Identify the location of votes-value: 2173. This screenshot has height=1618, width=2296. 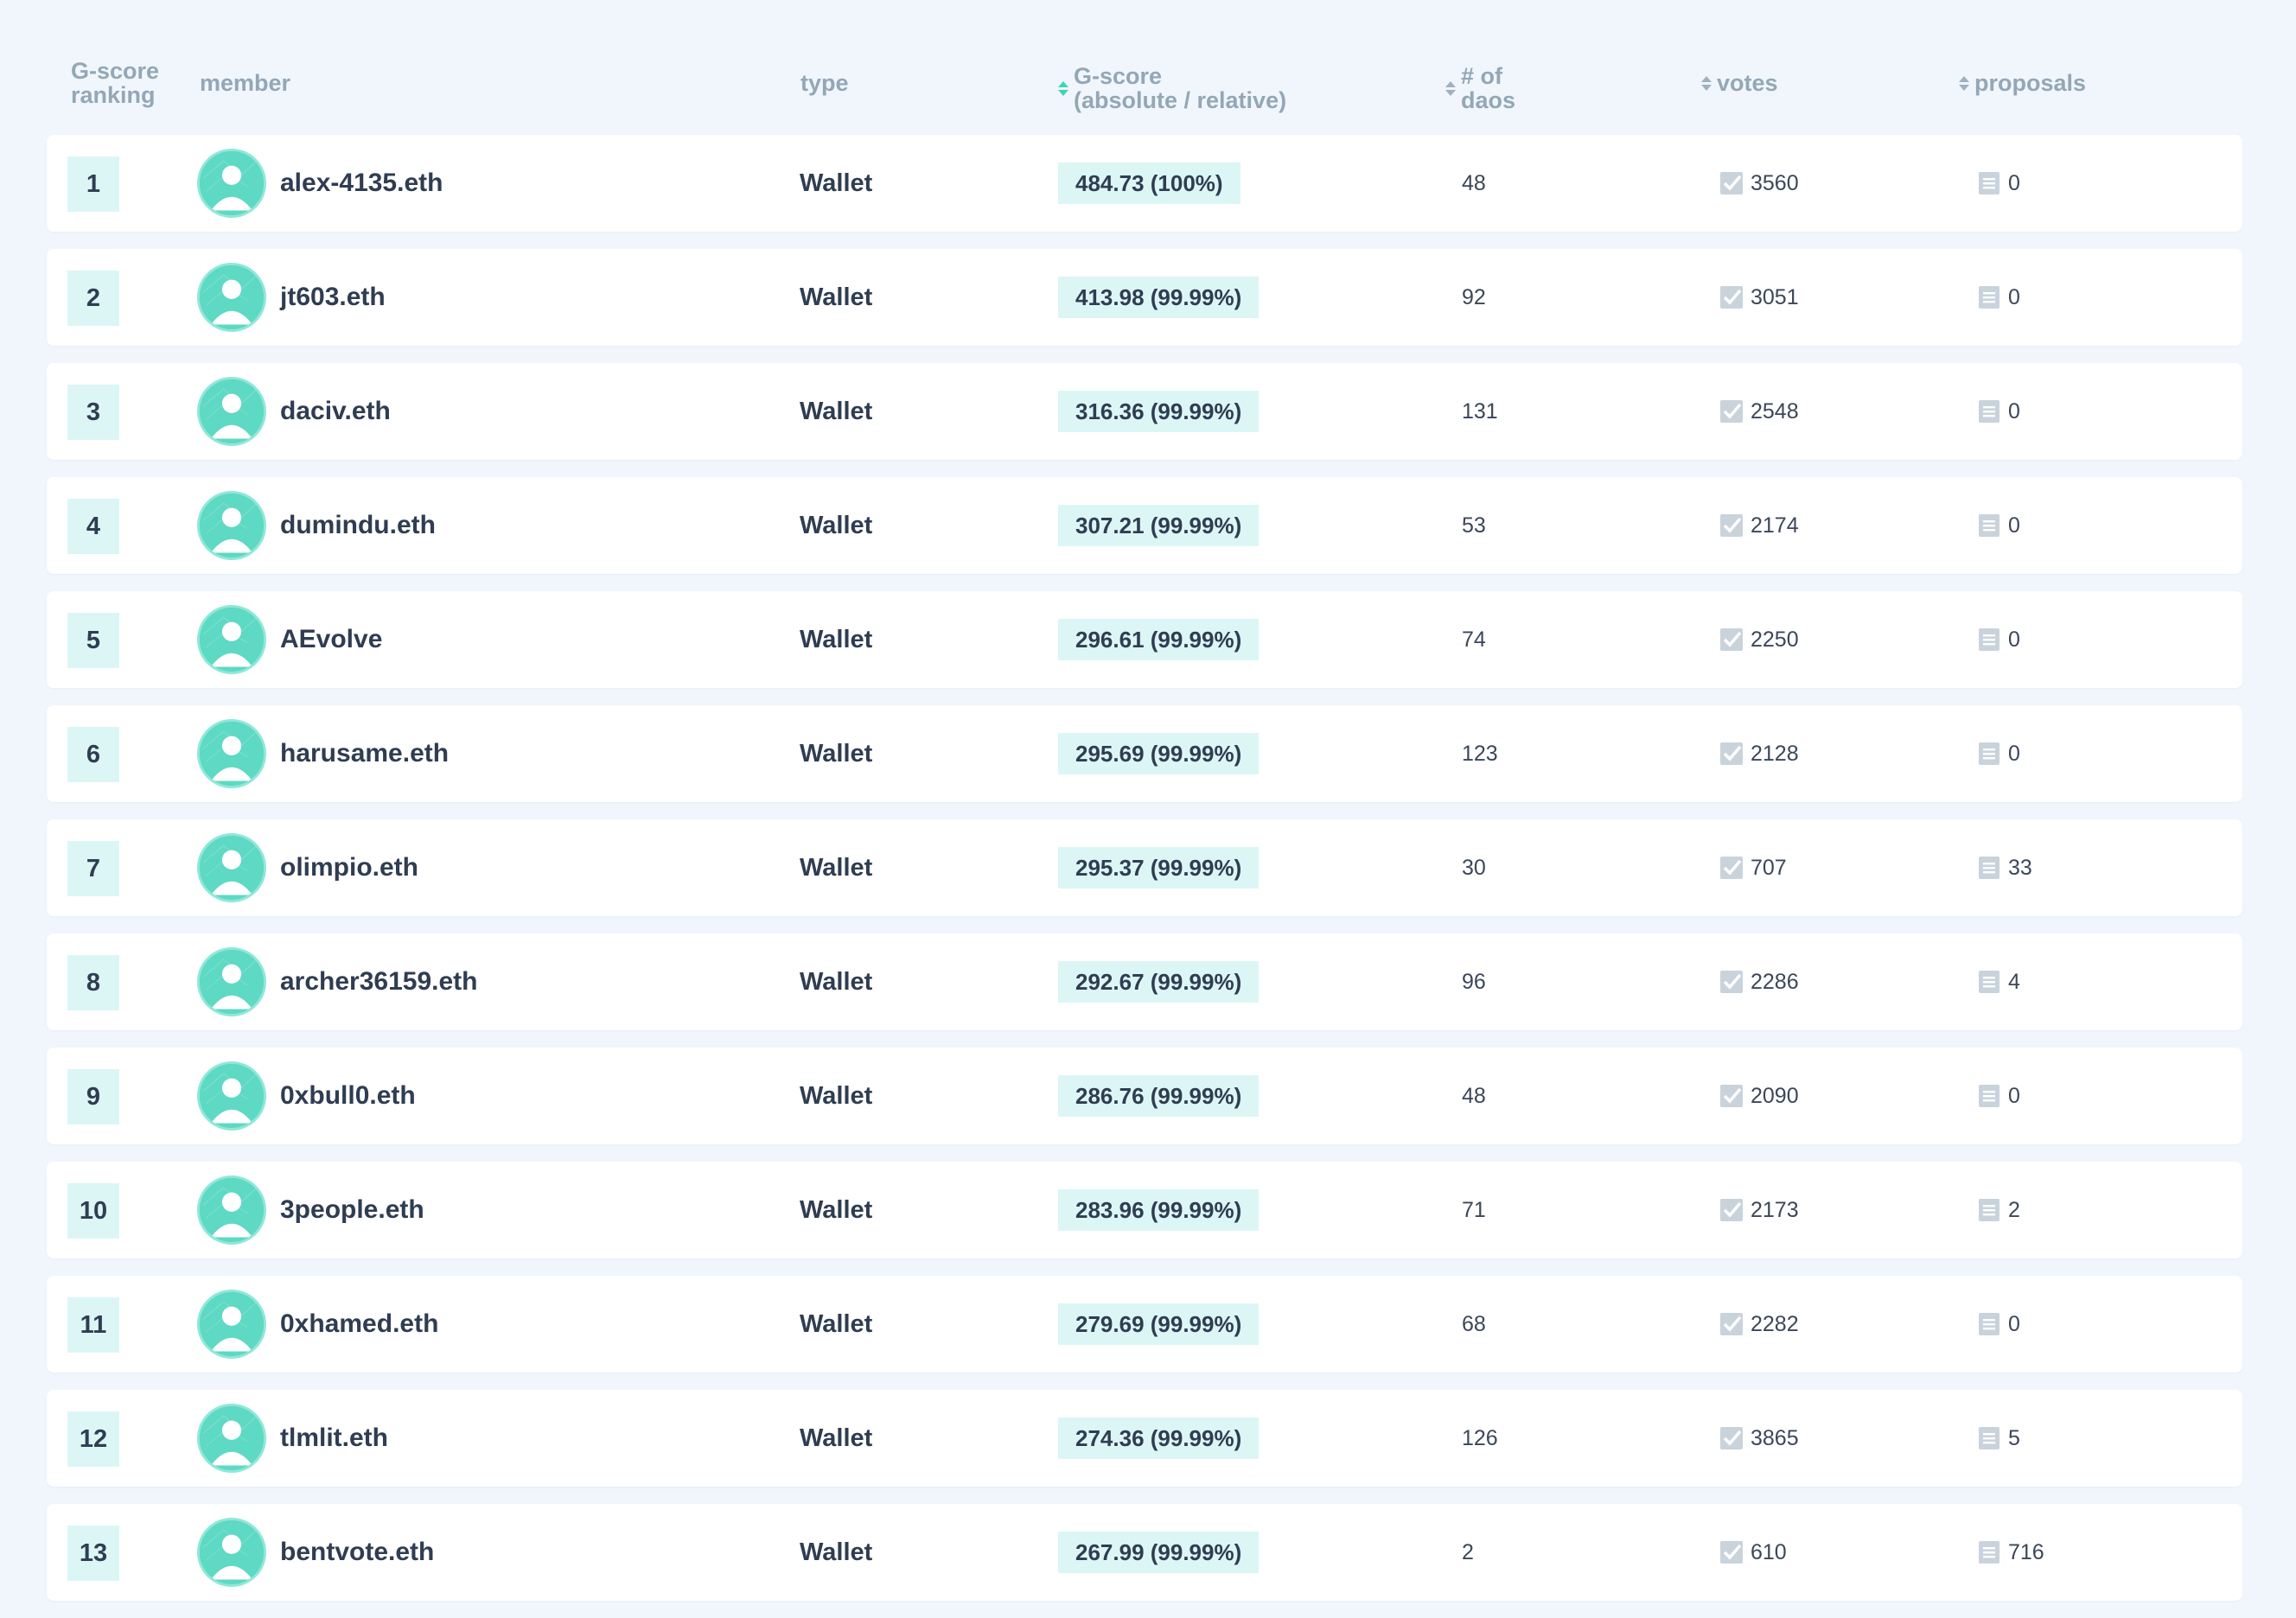
(1775, 1209).